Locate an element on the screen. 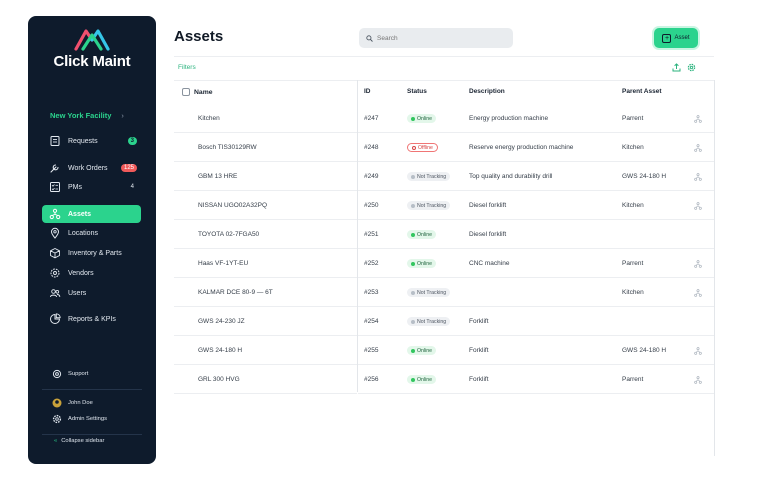 Image resolution: width=759 pixels, height=487 pixels. status-badge: Not Tracking is located at coordinates (429, 176).